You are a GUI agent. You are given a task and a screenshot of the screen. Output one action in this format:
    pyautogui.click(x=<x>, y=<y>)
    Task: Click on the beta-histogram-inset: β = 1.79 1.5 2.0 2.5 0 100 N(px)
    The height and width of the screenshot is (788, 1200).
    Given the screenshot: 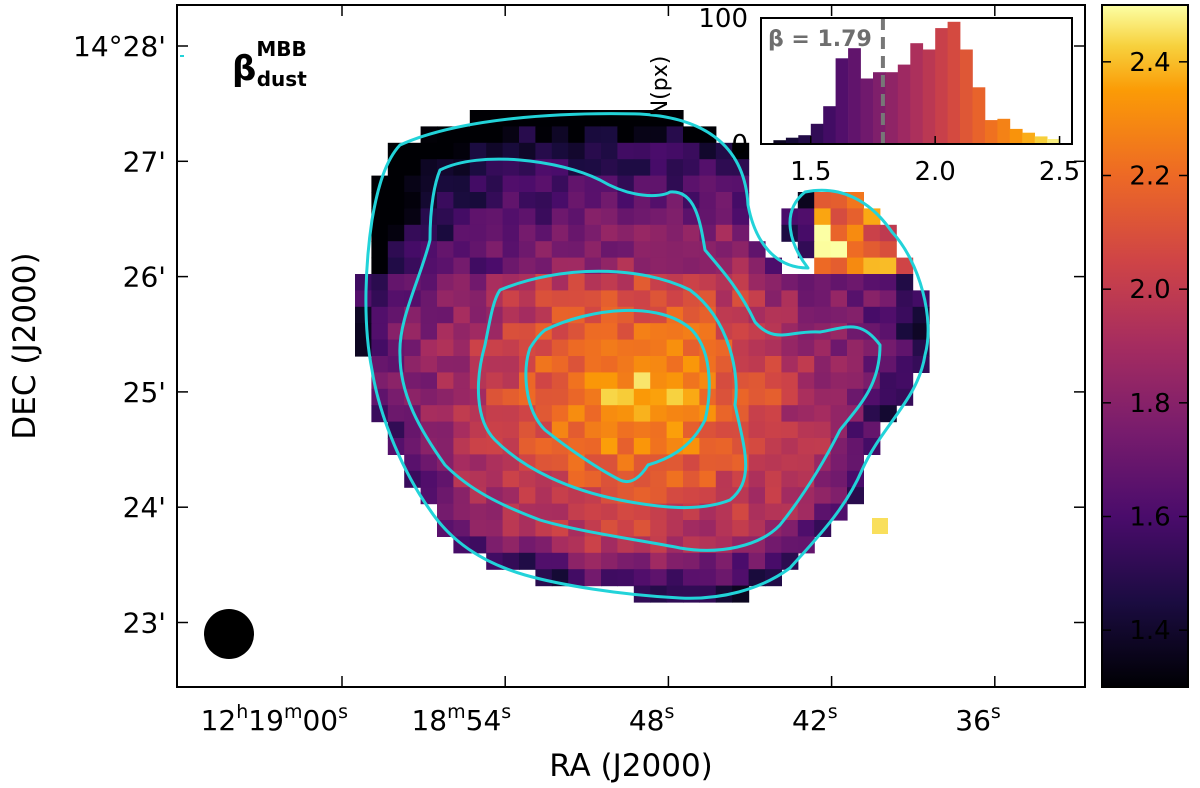 What is the action you would take?
    pyautogui.click(x=864, y=95)
    